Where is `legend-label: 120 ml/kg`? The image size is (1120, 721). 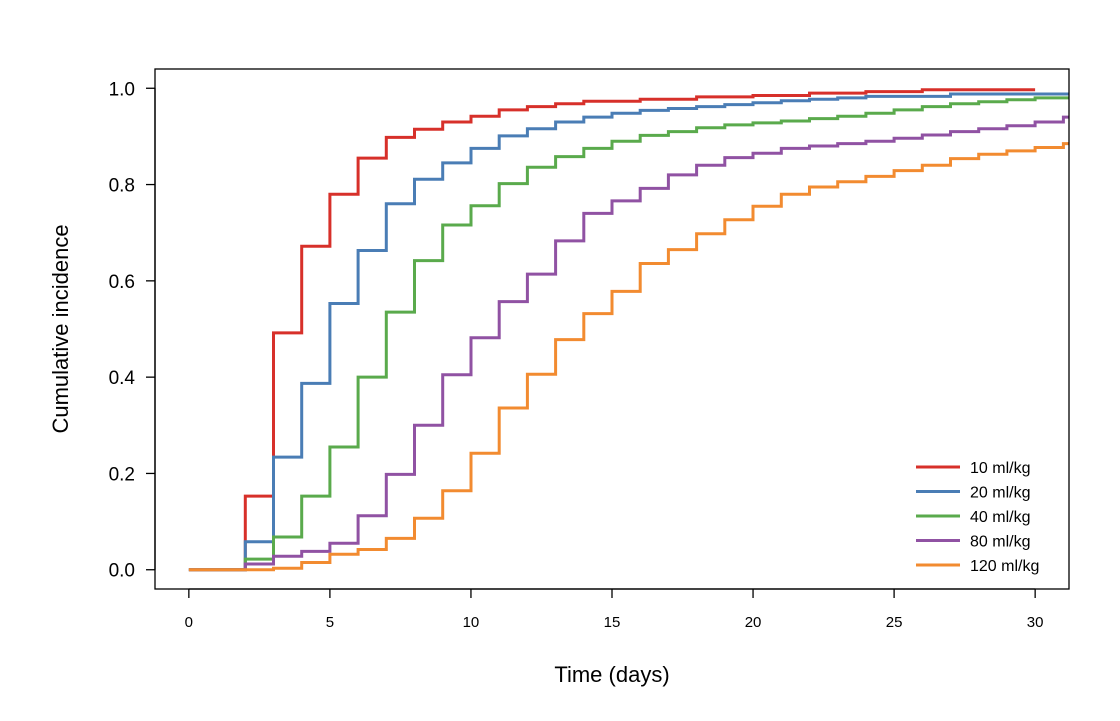
legend-label: 120 ml/kg is located at coordinates (1004, 566).